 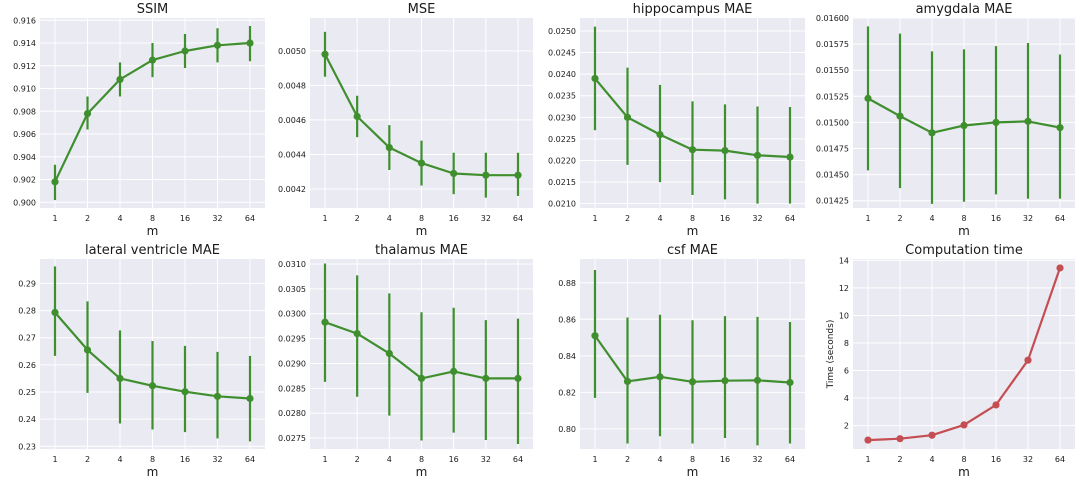 What do you see at coordinates (24, 180) in the screenshot?
I see `y-tick-label: 0.902` at bounding box center [24, 180].